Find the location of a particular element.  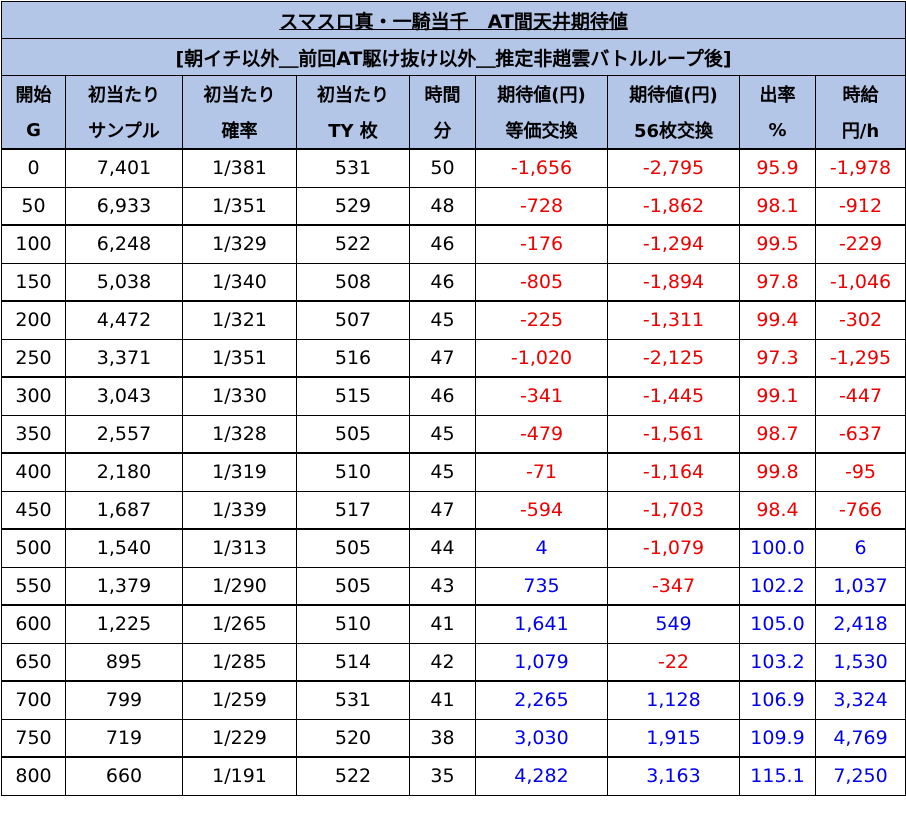

cell-first-hit-prob: 1/321 is located at coordinates (239, 320).